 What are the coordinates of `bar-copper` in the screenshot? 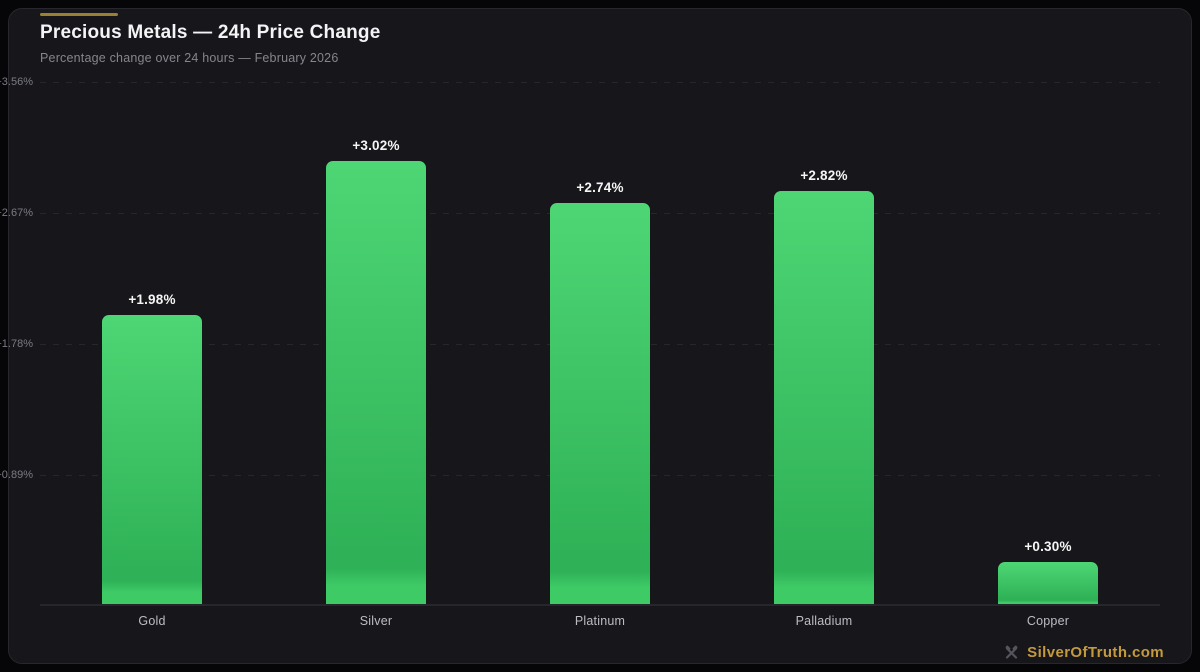 It's located at (1048, 582).